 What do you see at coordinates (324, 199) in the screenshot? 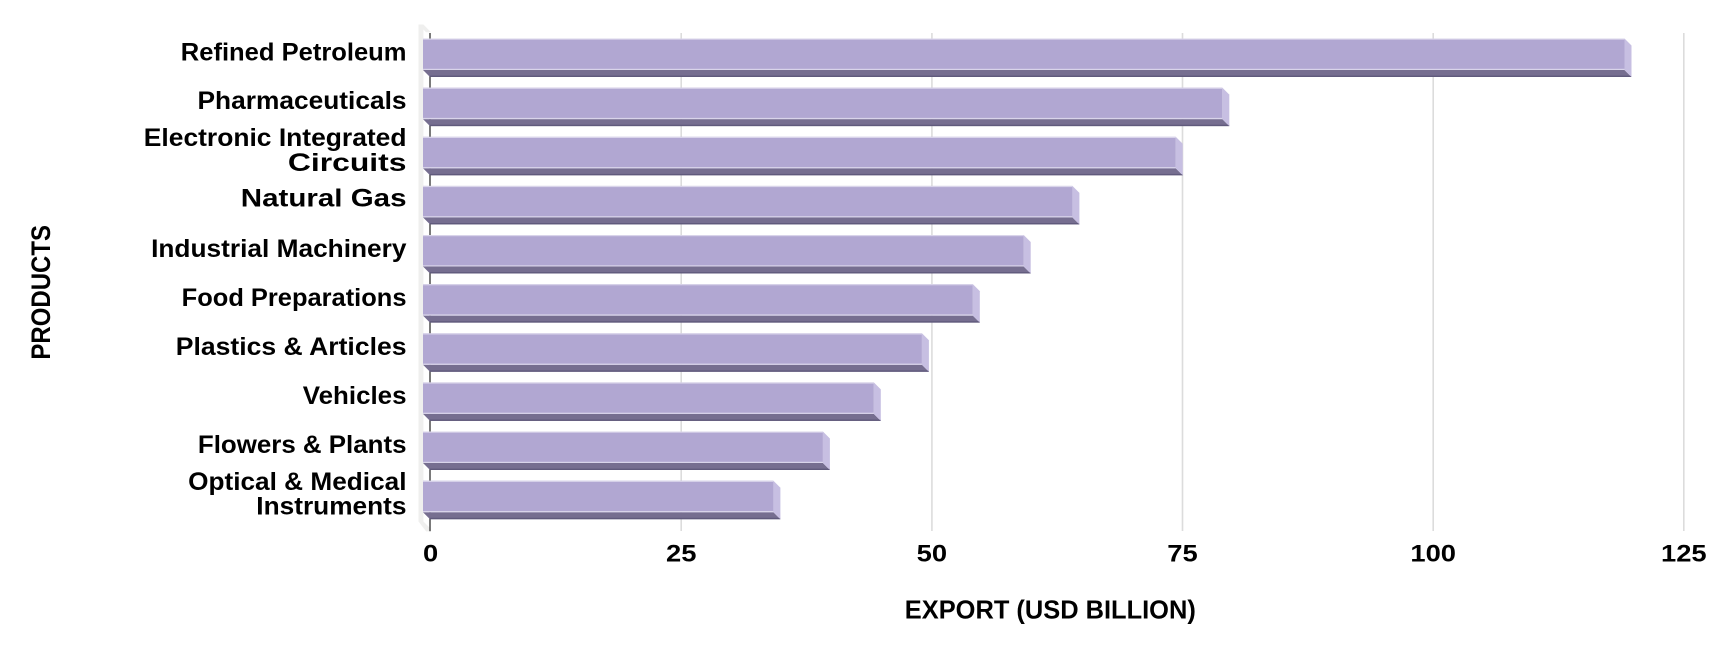
I see `svg-text: Natural Gas` at bounding box center [324, 199].